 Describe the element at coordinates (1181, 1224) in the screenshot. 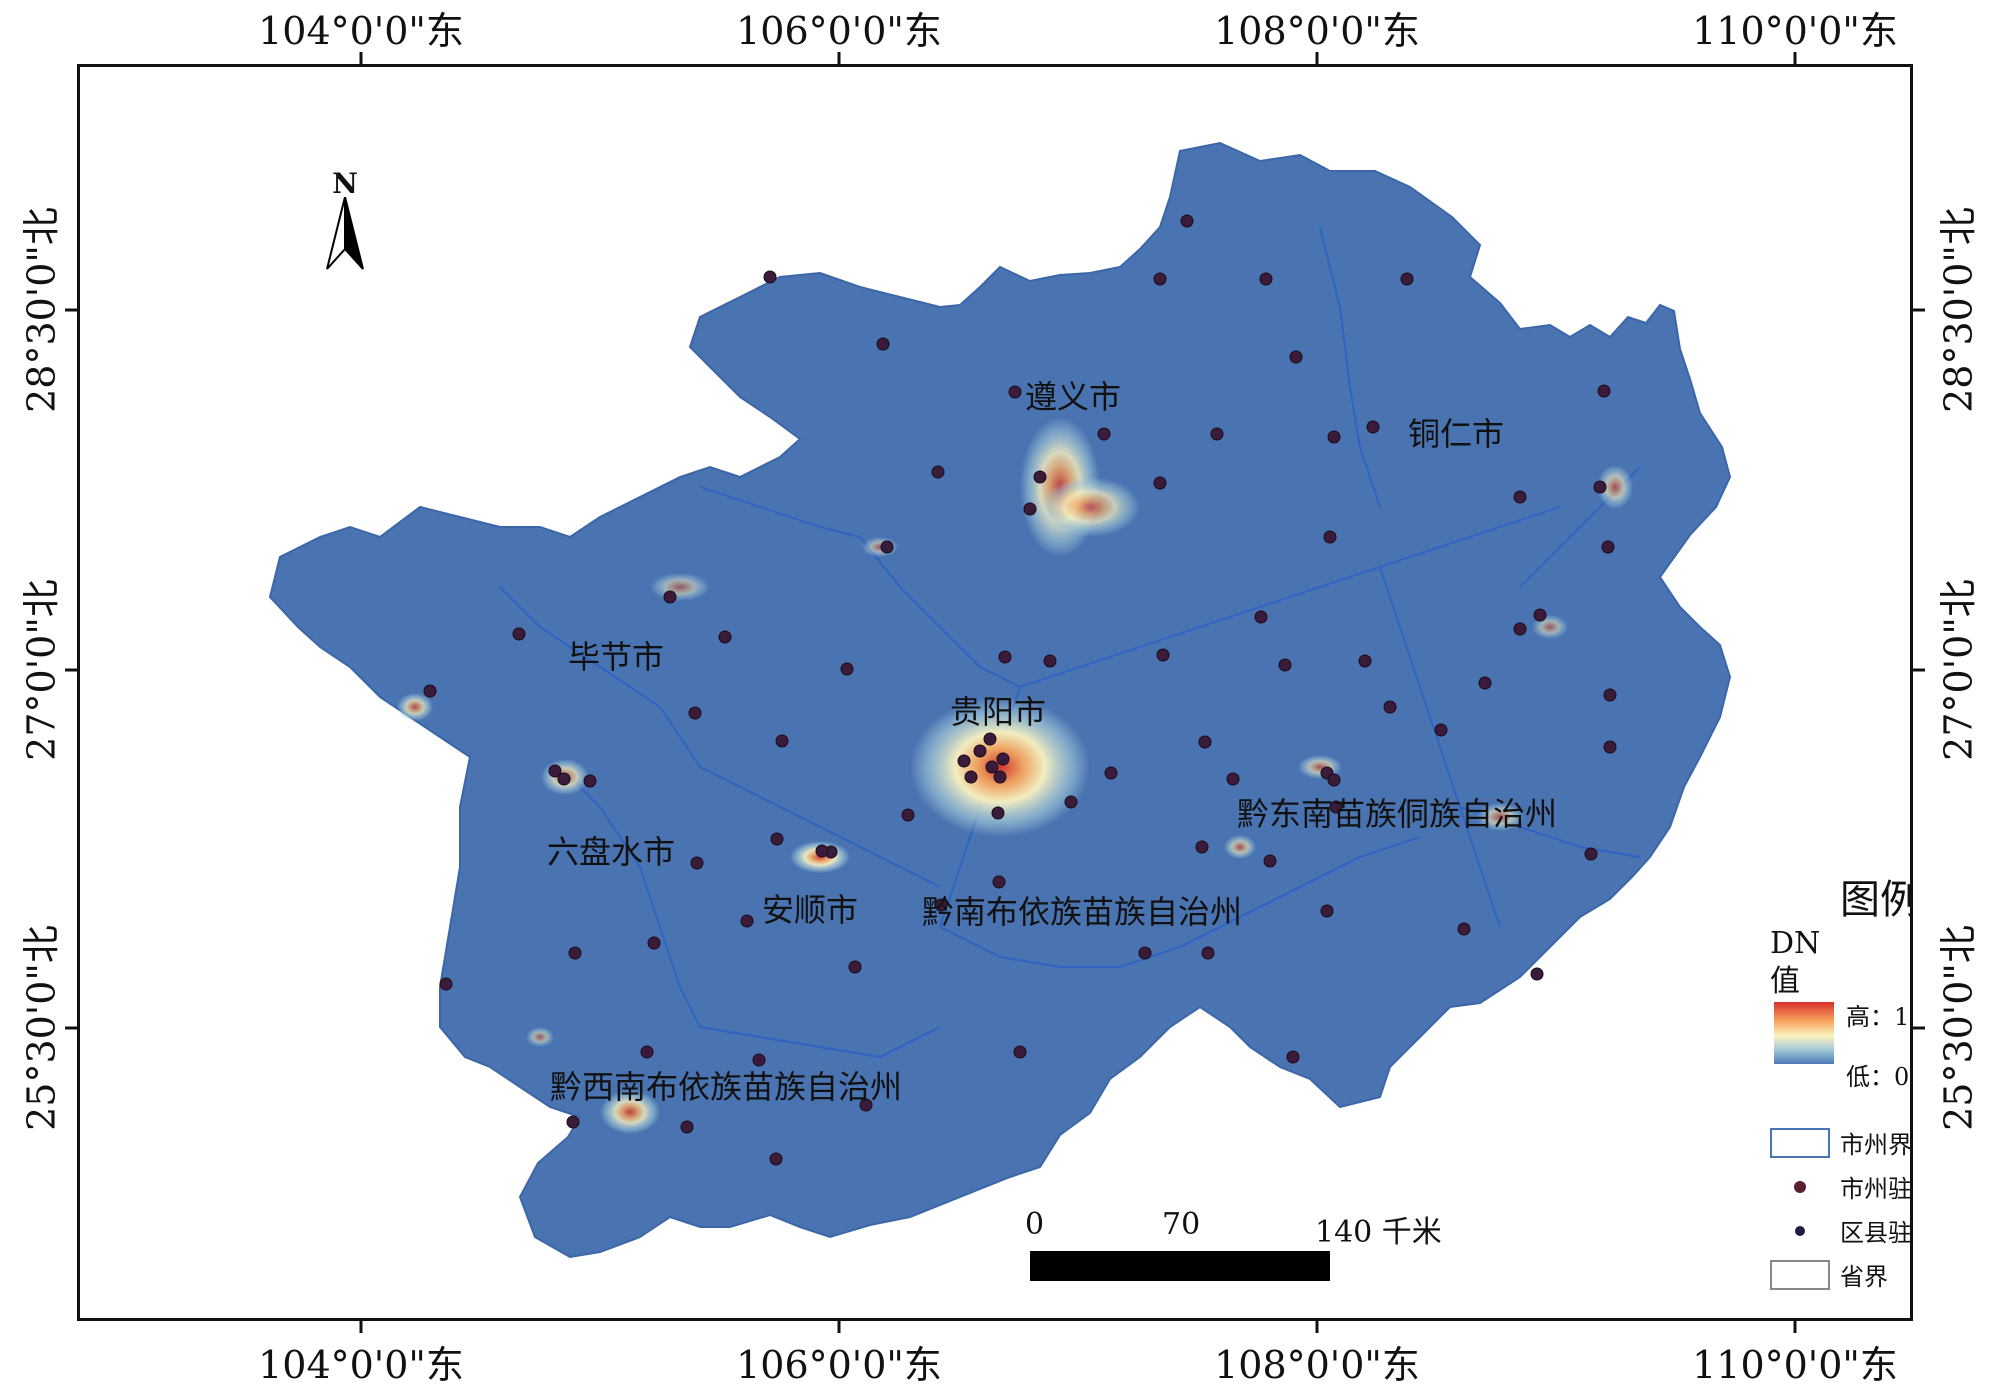

I see `scale-label-70: 70` at that location.